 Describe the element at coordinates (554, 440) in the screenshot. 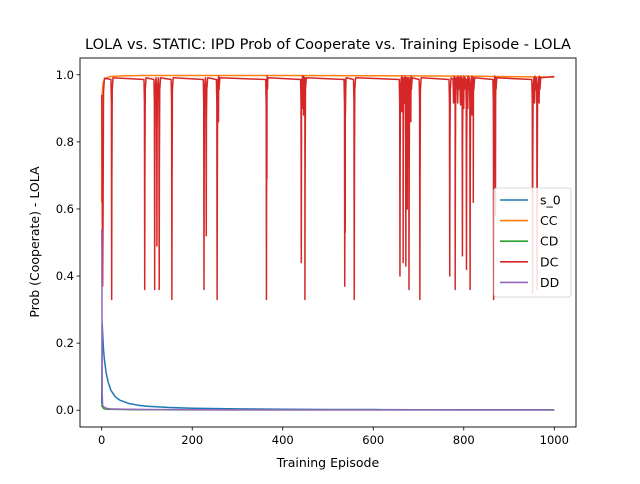

I see `x-tick-label: 1000` at that location.